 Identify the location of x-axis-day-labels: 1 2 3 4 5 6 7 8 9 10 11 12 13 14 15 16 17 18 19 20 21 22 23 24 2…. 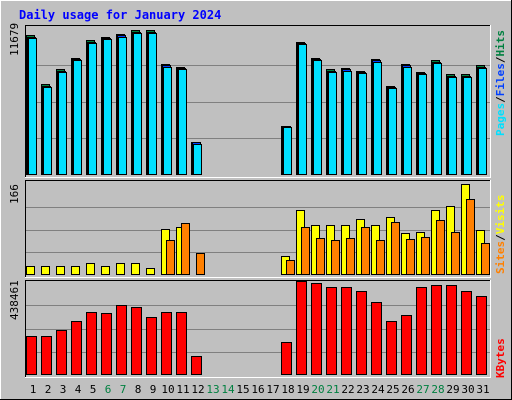
(260, 389).